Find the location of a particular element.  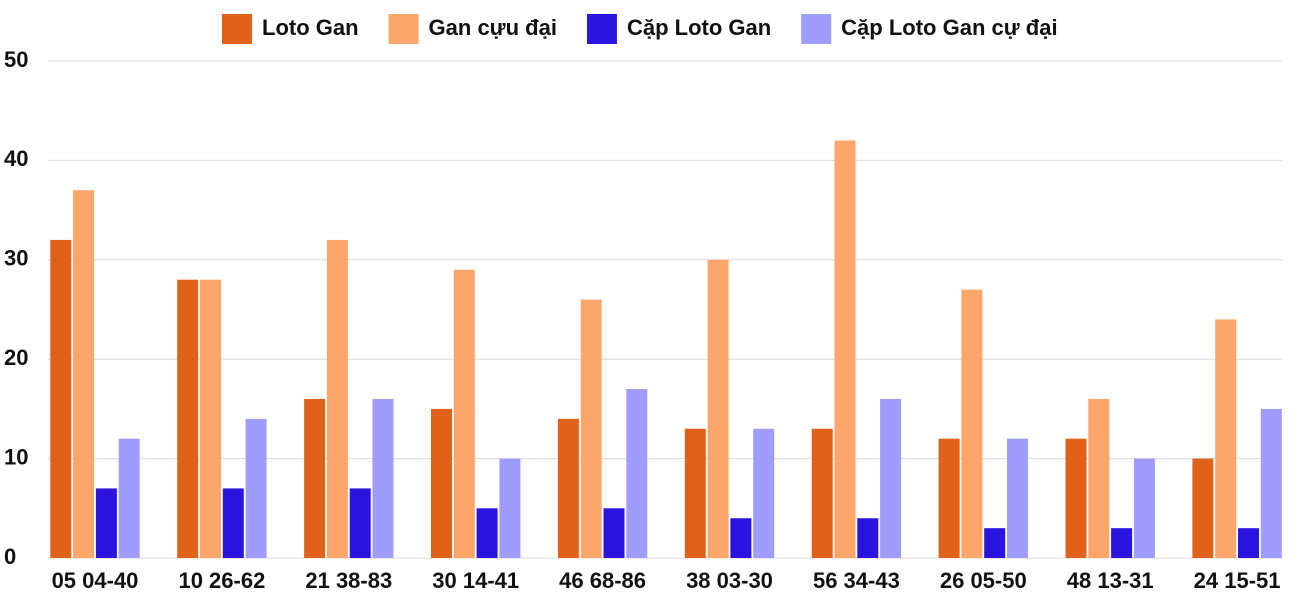

x-tick-label: 48 13-31 is located at coordinates (1110, 580).